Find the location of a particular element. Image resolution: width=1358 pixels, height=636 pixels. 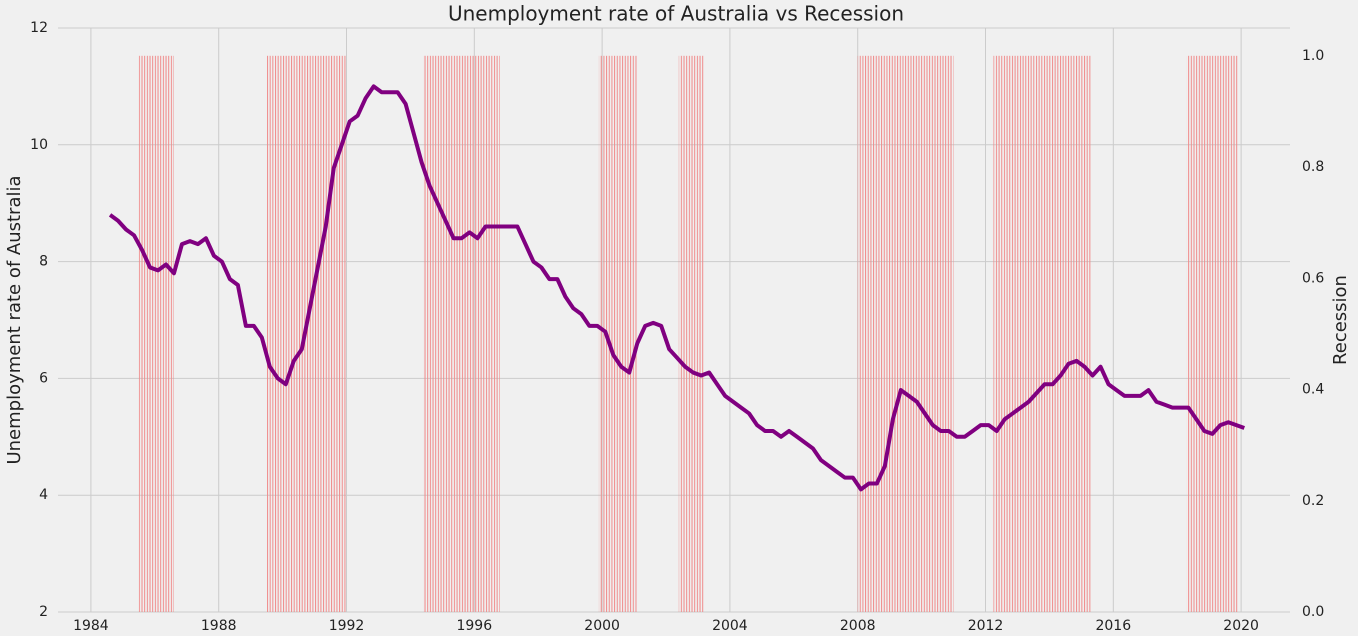

y2-tick-label: 0.2 is located at coordinates (1313, 501).